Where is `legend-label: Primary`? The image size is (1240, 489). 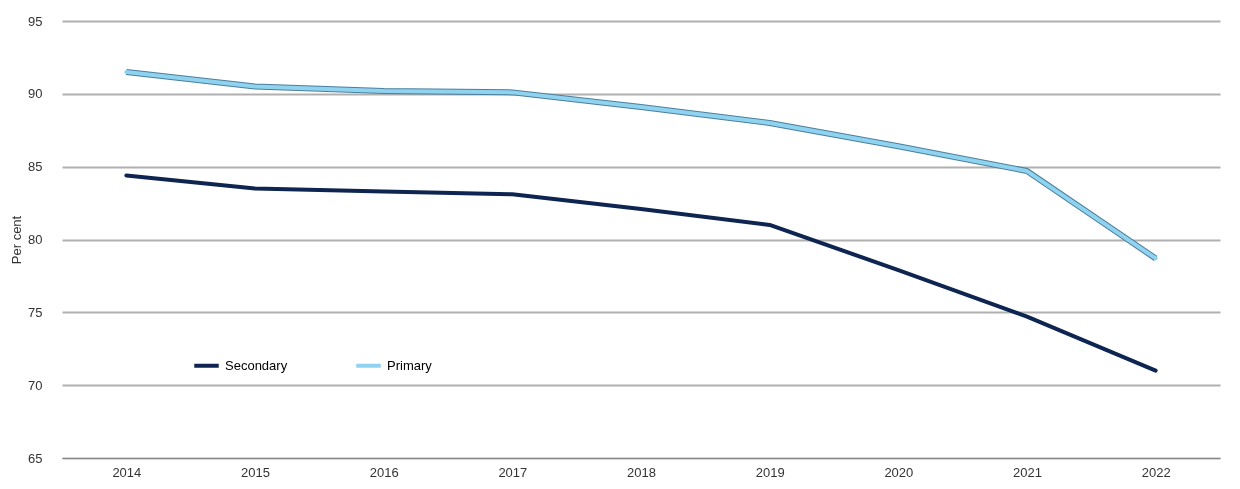
legend-label: Primary is located at coordinates (410, 365).